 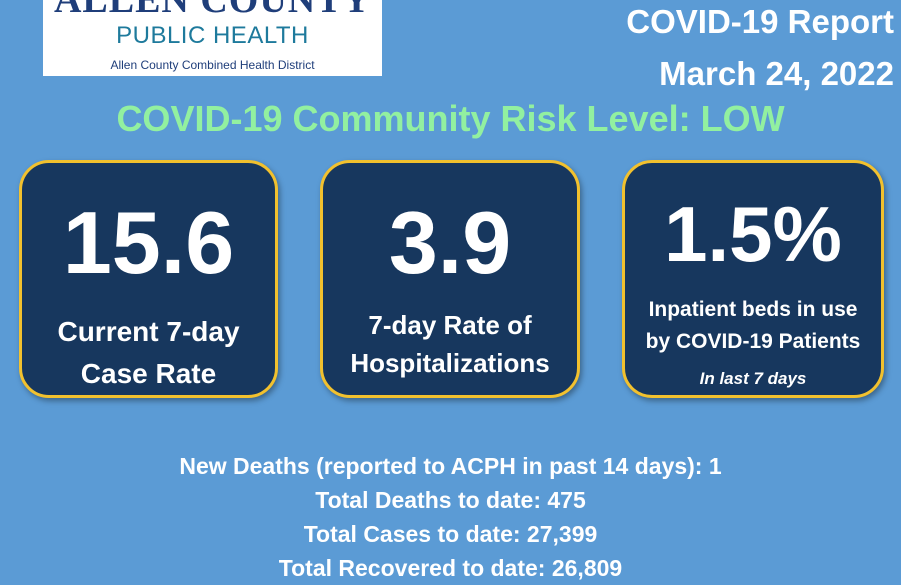 I want to click on case-rate-label-line1: Current 7-day, so click(x=148, y=331).